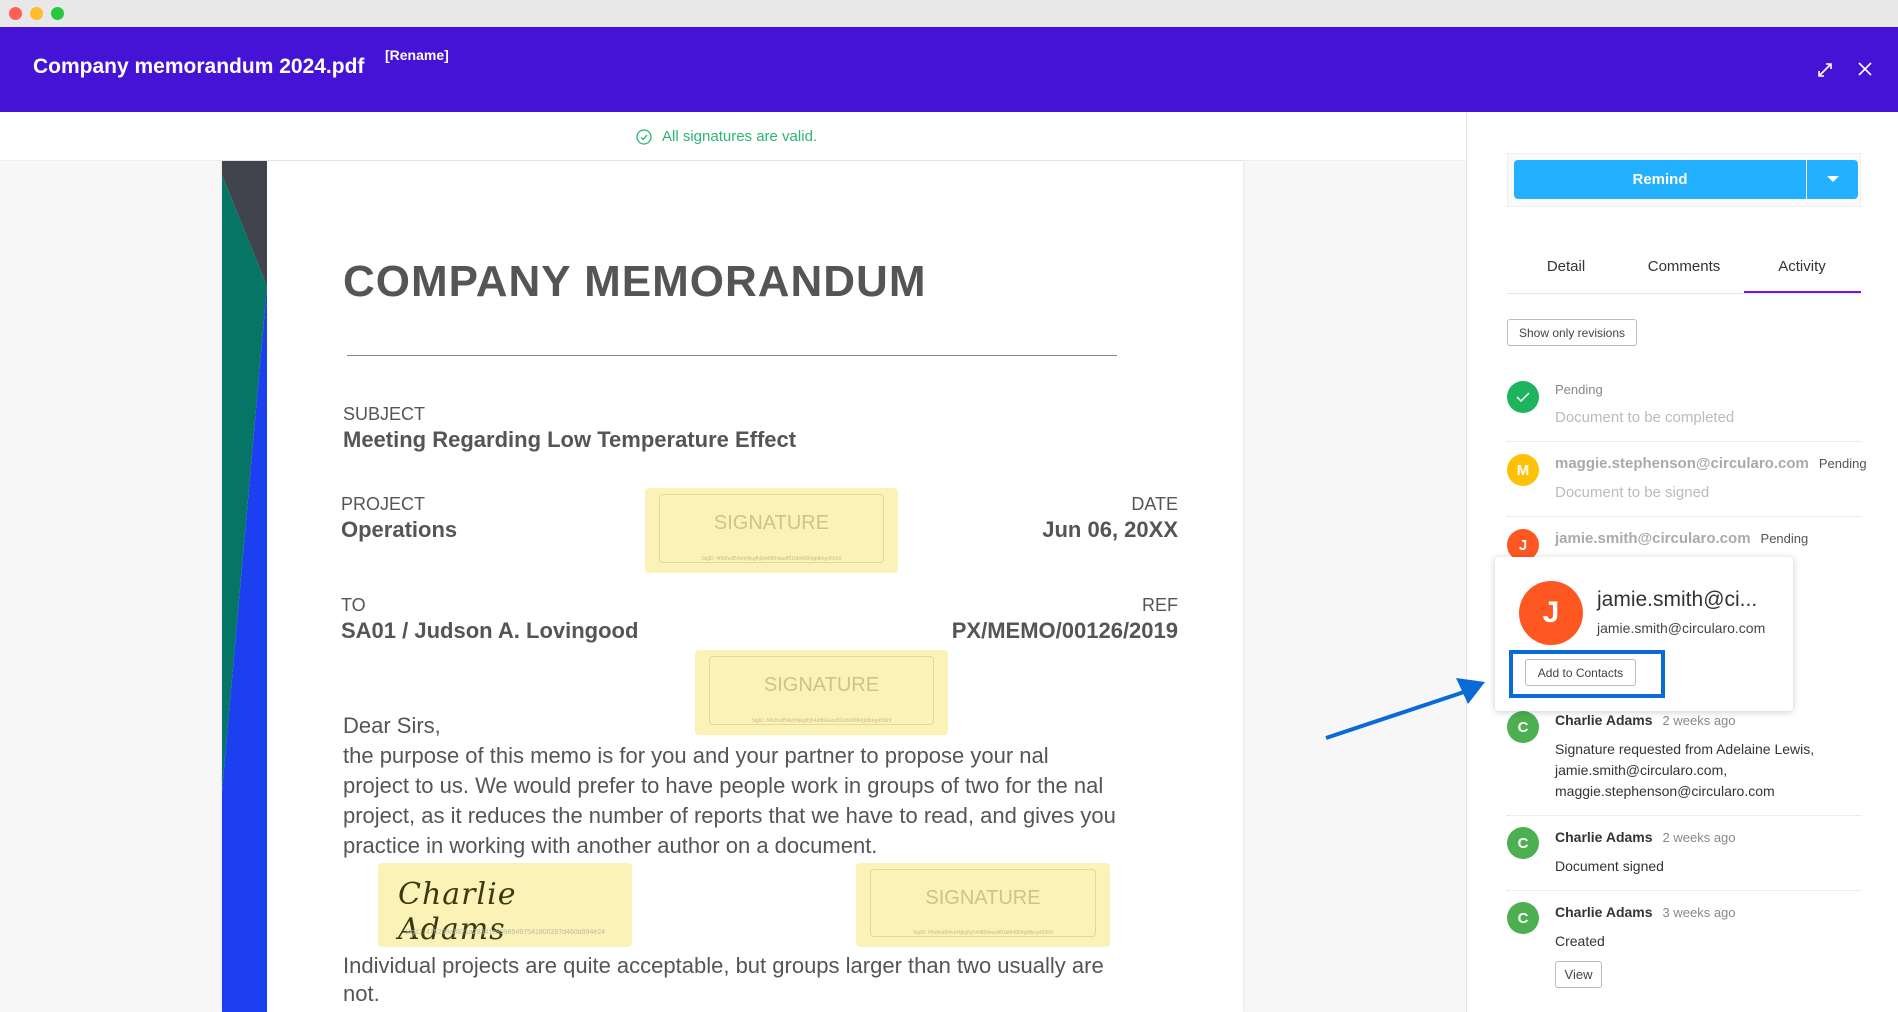 This screenshot has height=1012, width=1898. I want to click on highlight-box, so click(1587, 674).